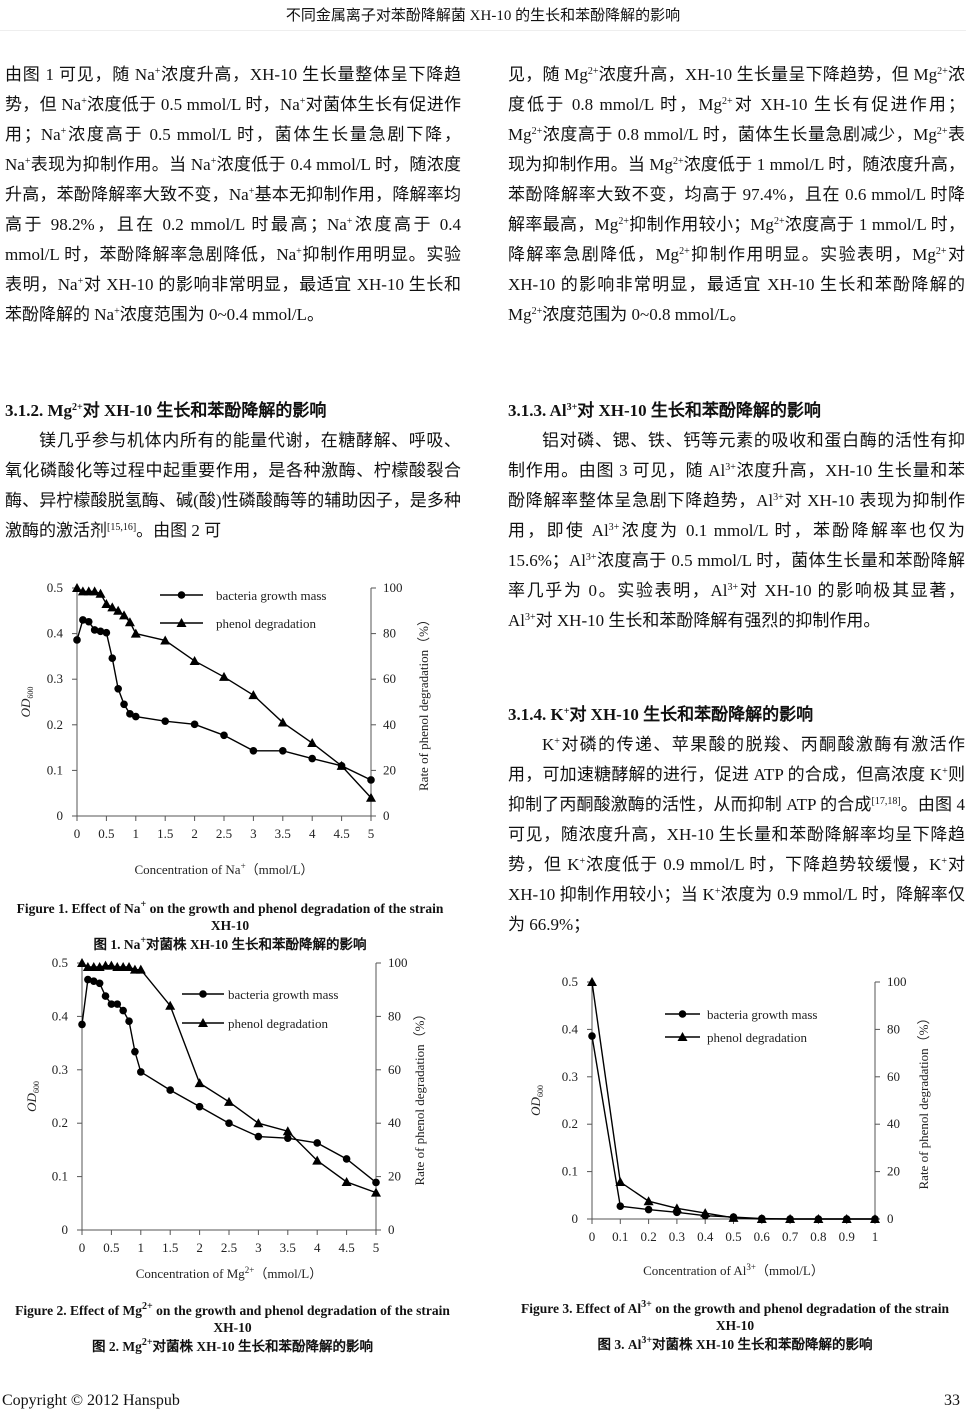 This screenshot has height=1414, width=966. Describe the element at coordinates (648, 1236) in the screenshot. I see `x-tick-label: 0.2` at that location.